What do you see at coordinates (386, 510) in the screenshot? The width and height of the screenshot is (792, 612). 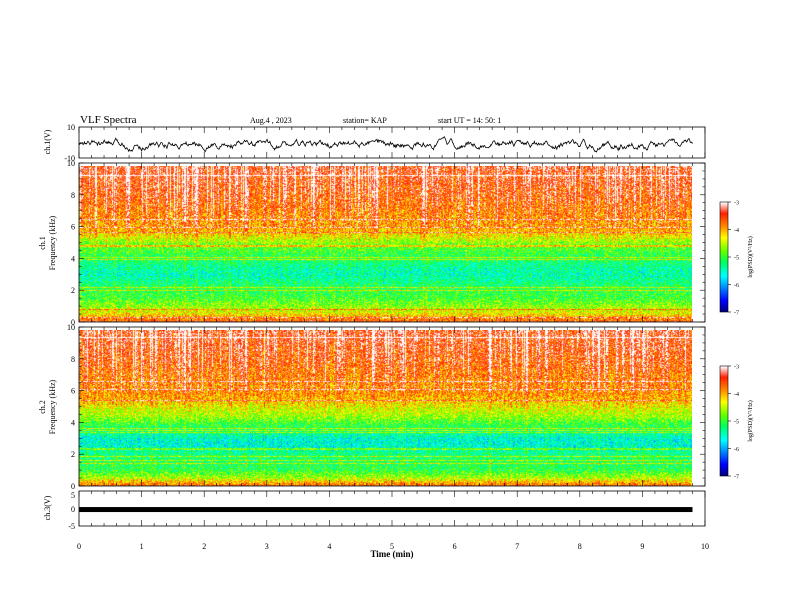 I see `ch3-waveform-line` at bounding box center [386, 510].